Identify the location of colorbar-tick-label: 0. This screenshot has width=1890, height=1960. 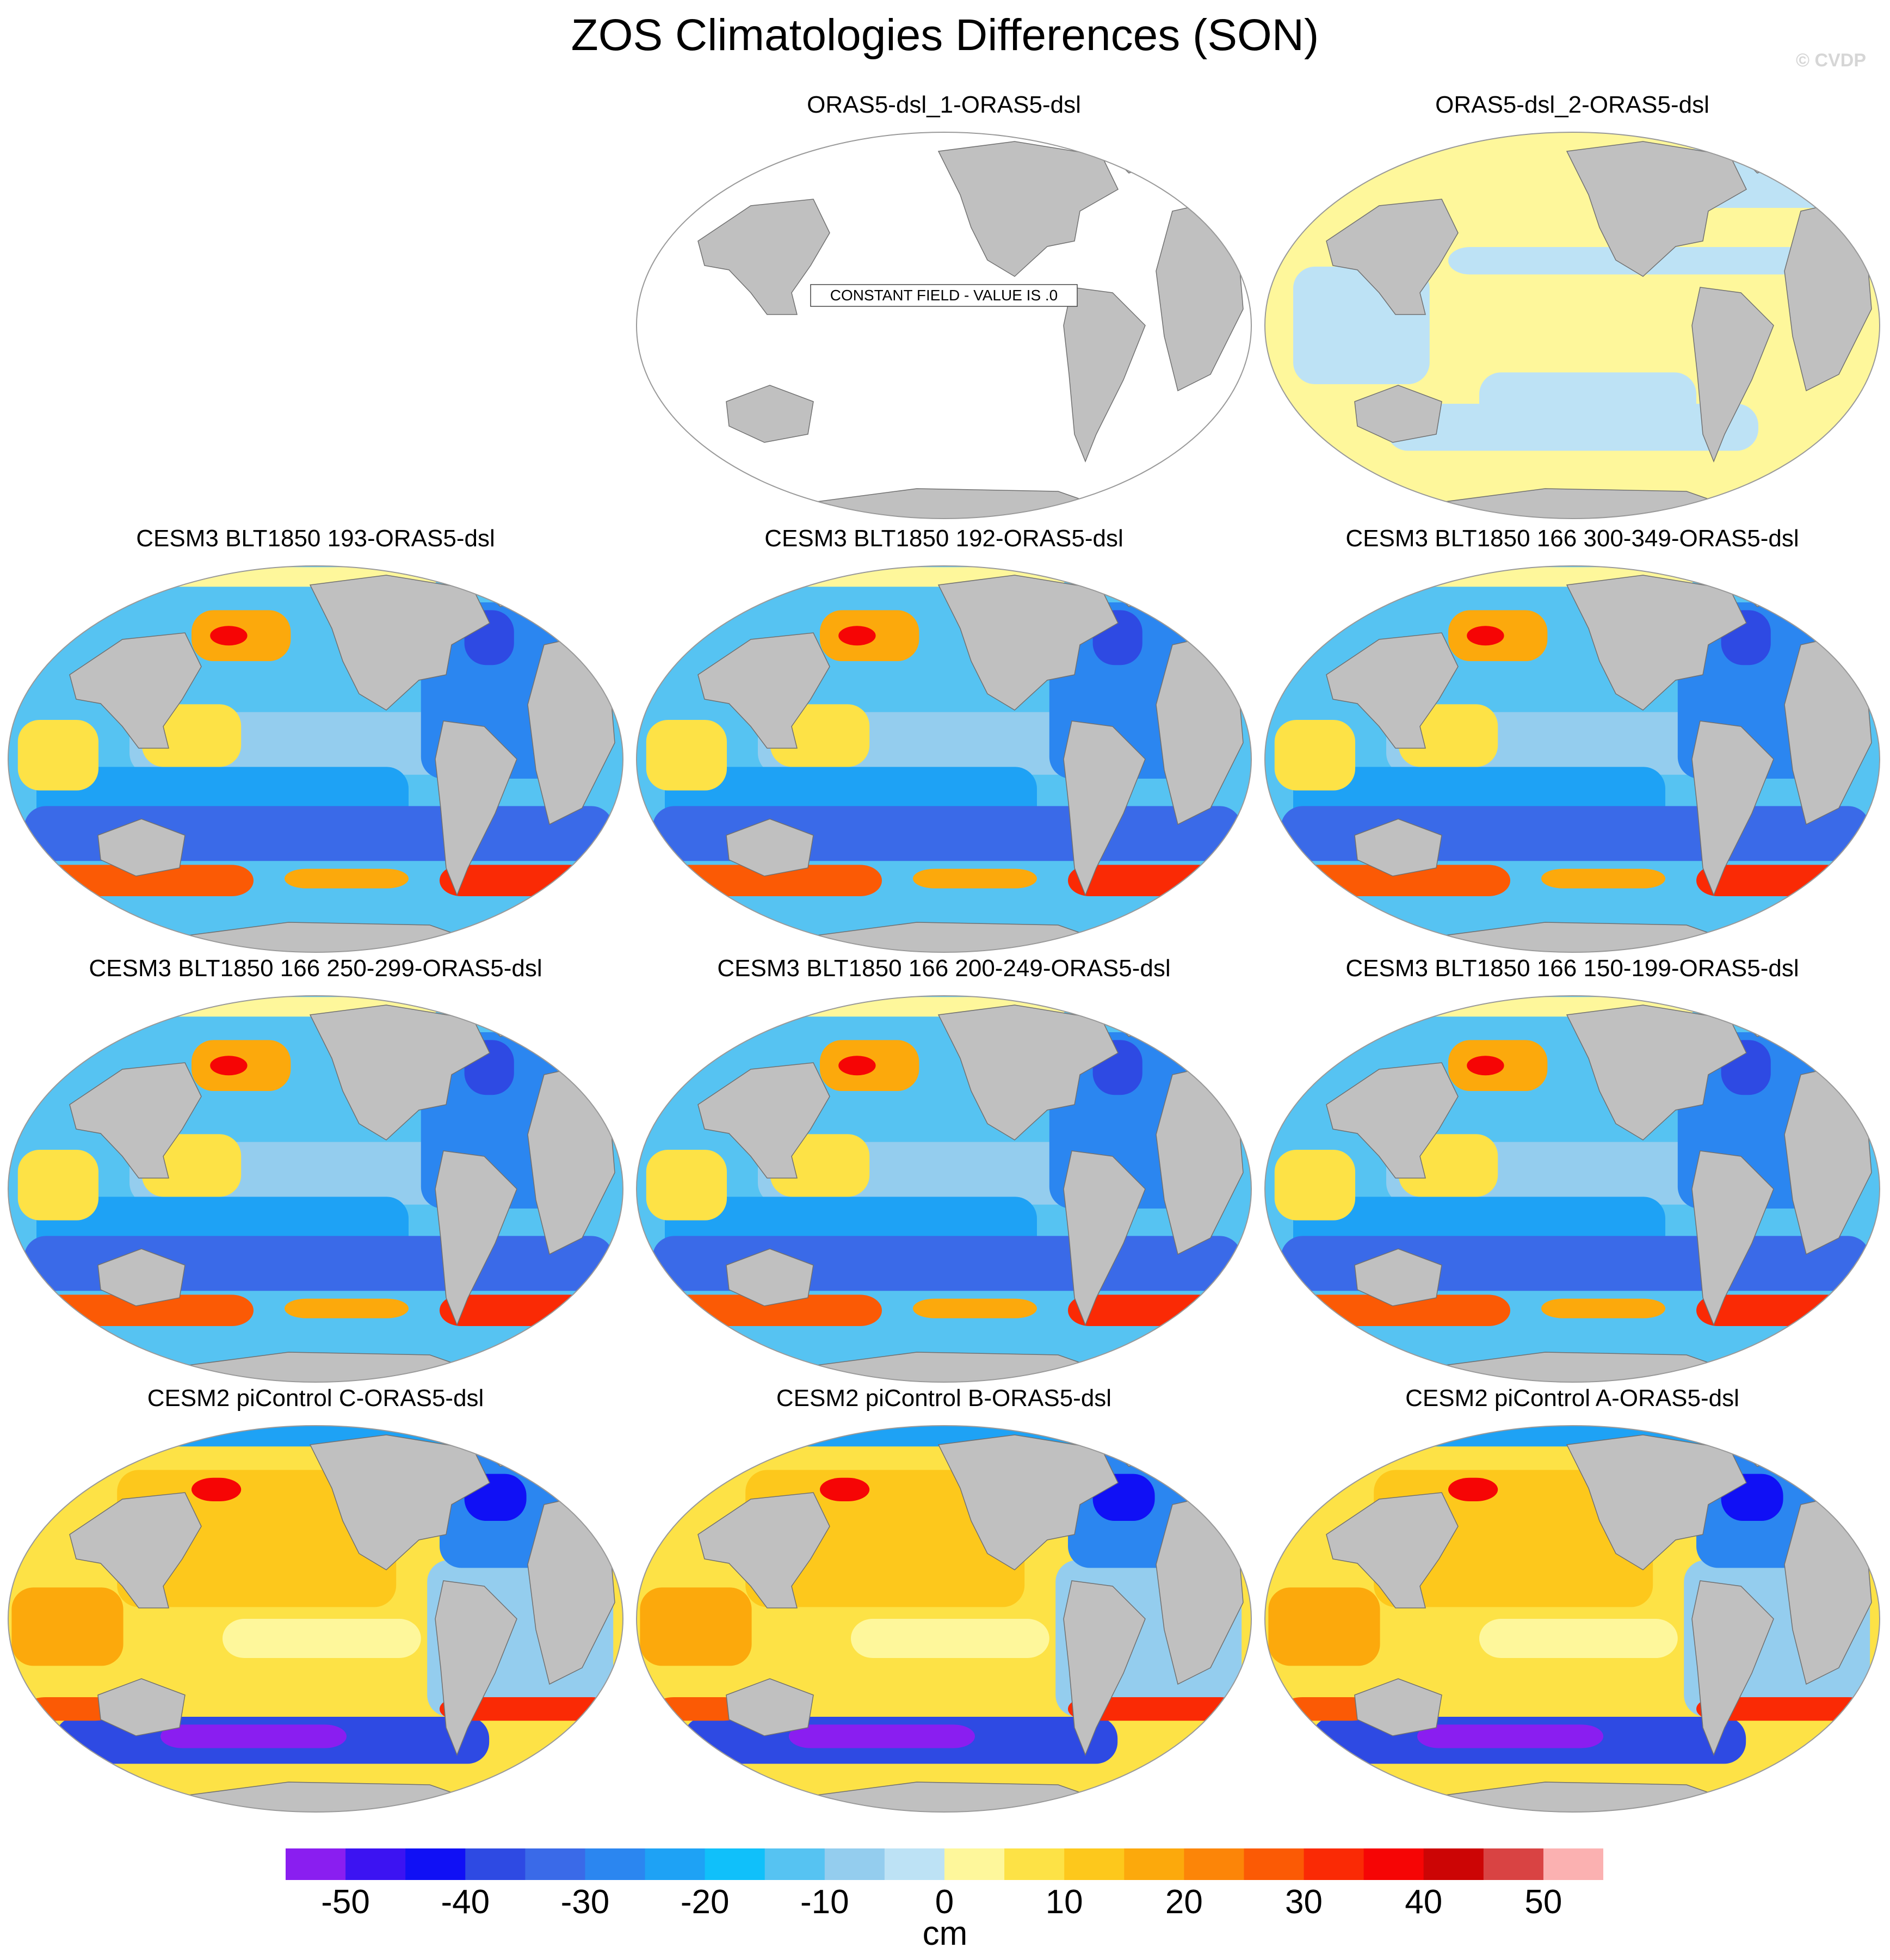
(944, 1902).